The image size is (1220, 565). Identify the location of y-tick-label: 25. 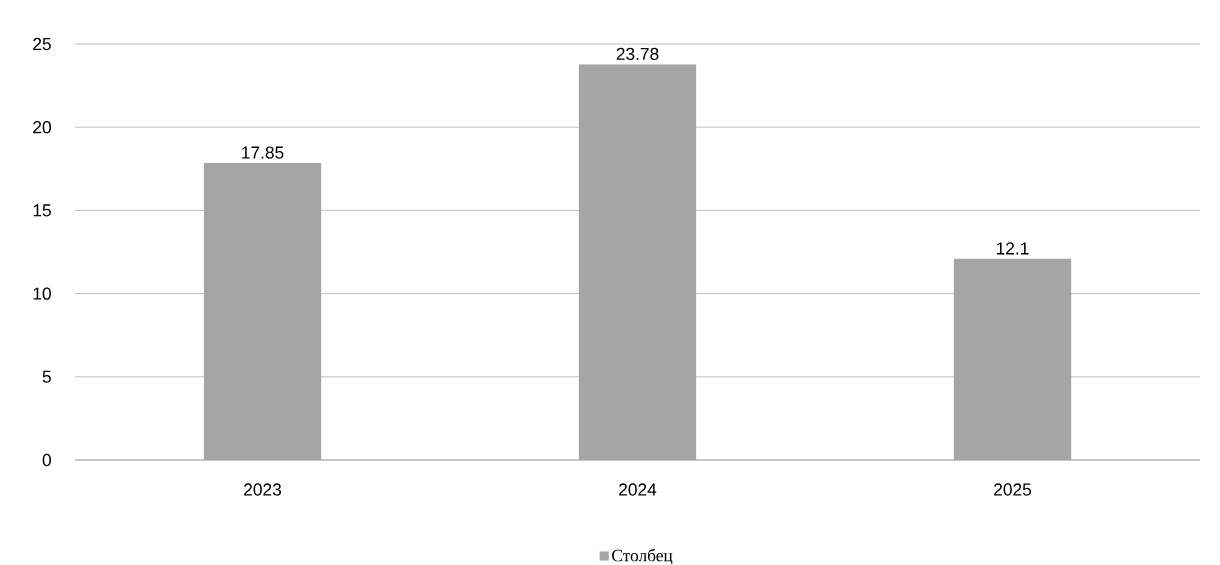
(42, 44).